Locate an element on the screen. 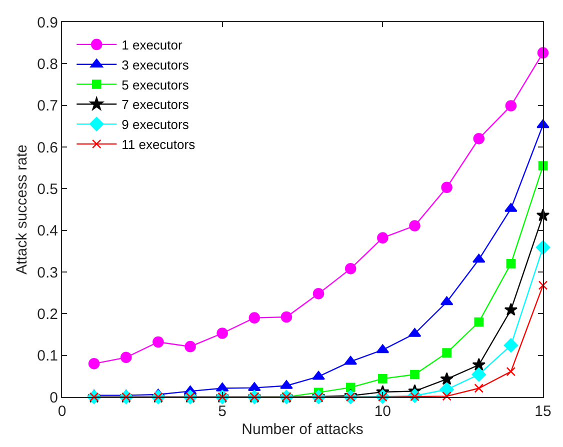 Image resolution: width=563 pixels, height=447 pixels. legend-label: 3 executors is located at coordinates (156, 64).